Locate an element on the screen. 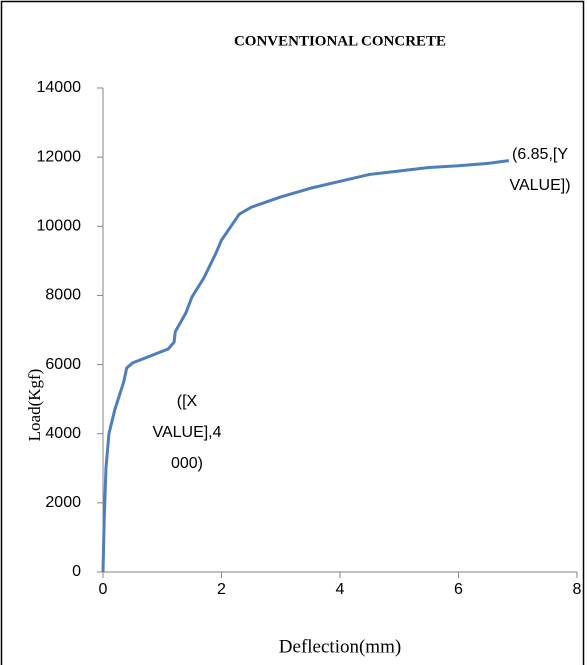 The image size is (587, 665). y-tick-label: 8000 is located at coordinates (63, 295).